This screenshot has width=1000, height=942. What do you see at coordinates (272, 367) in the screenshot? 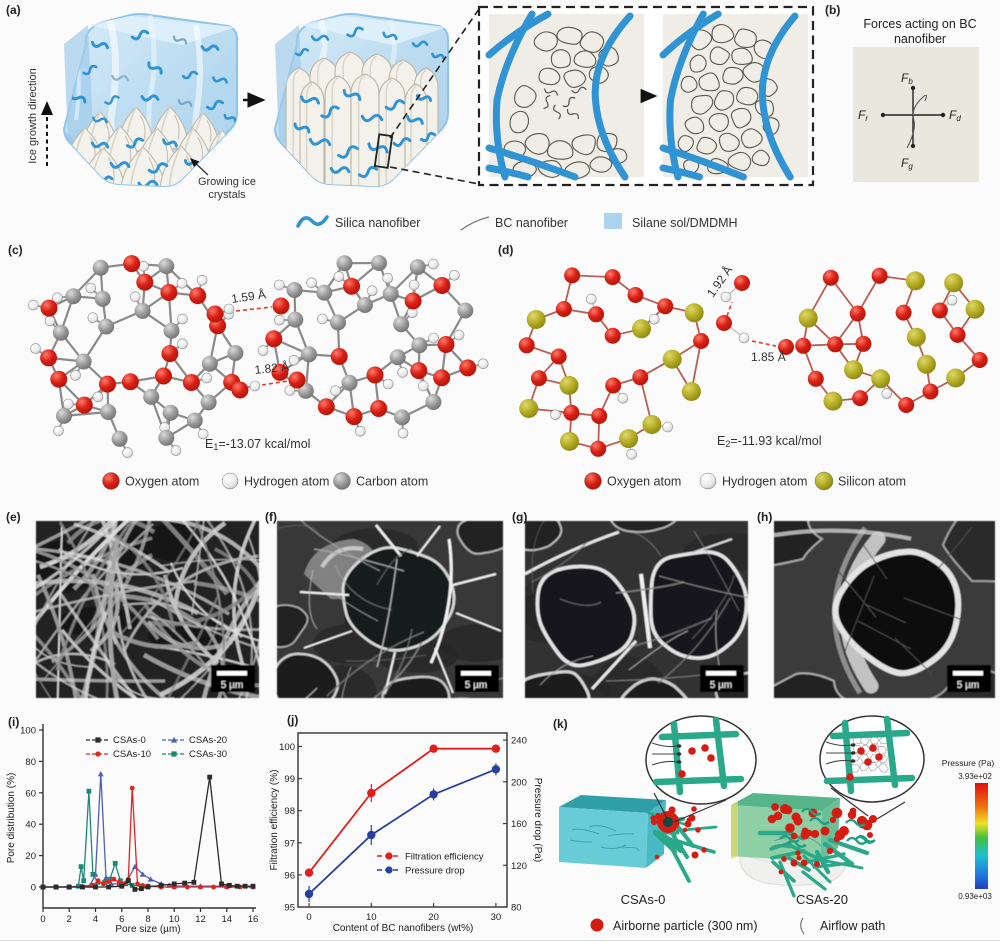
I see `svg-text: 1.82 Å` at bounding box center [272, 367].